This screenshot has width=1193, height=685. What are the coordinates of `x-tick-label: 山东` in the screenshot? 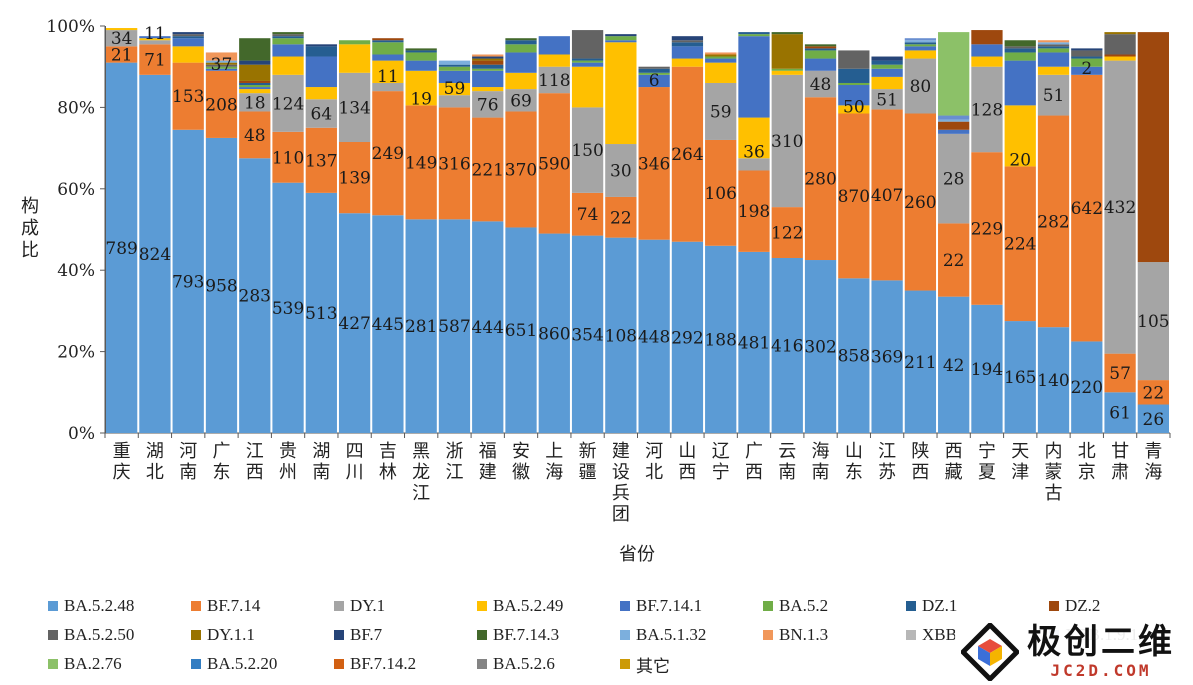 It's located at (854, 462).